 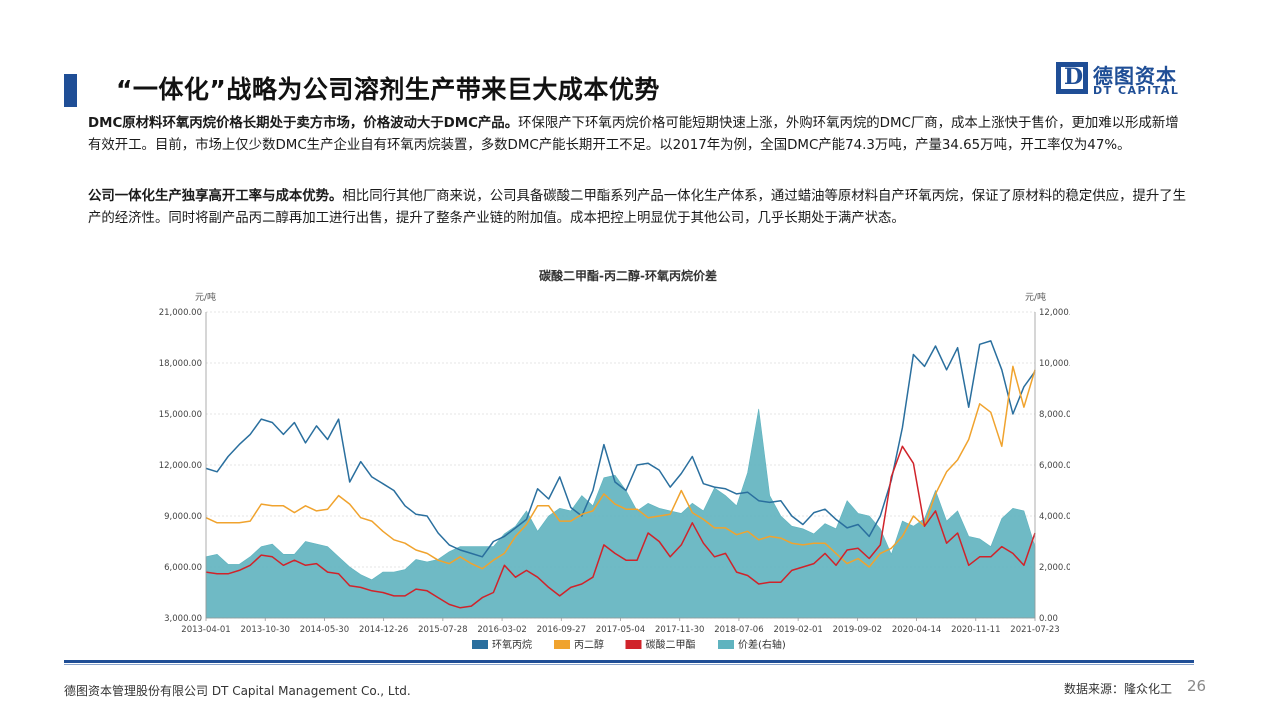 I want to click on logo-mark: D, so click(x=1072, y=78).